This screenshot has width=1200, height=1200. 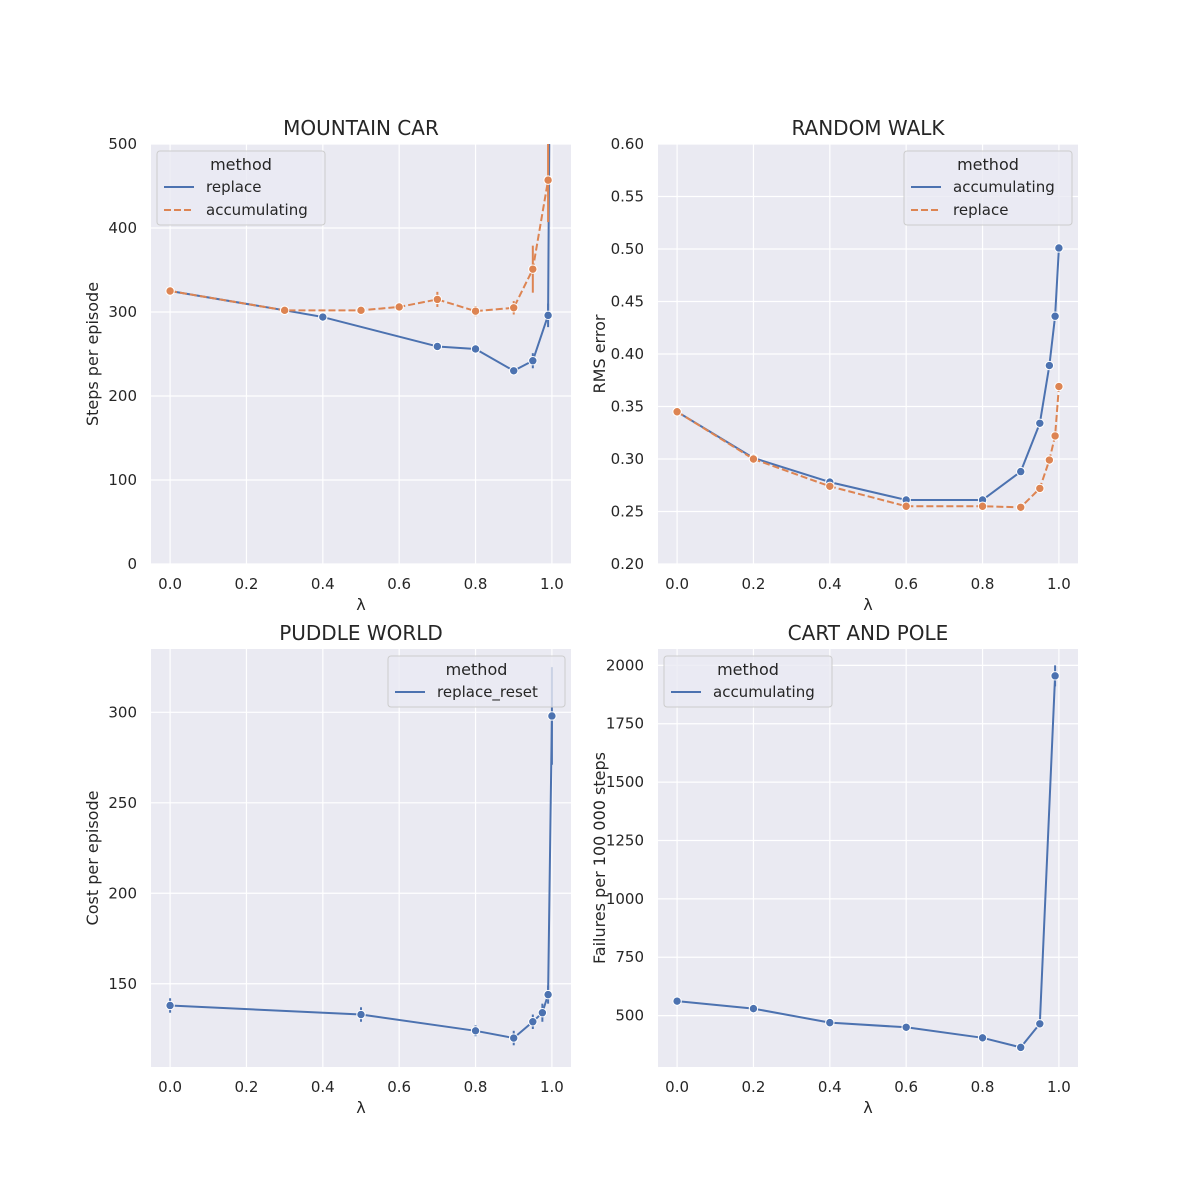 I want to click on y-tick-label: 0.25, so click(x=627, y=512).